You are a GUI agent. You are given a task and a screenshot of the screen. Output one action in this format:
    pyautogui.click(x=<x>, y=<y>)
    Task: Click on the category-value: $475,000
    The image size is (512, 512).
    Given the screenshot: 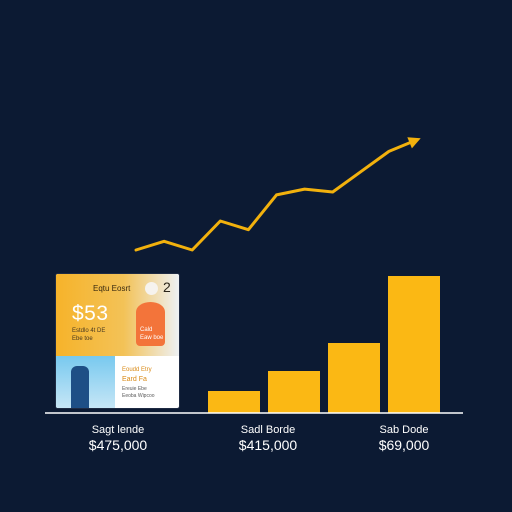 What is the action you would take?
    pyautogui.click(x=118, y=445)
    